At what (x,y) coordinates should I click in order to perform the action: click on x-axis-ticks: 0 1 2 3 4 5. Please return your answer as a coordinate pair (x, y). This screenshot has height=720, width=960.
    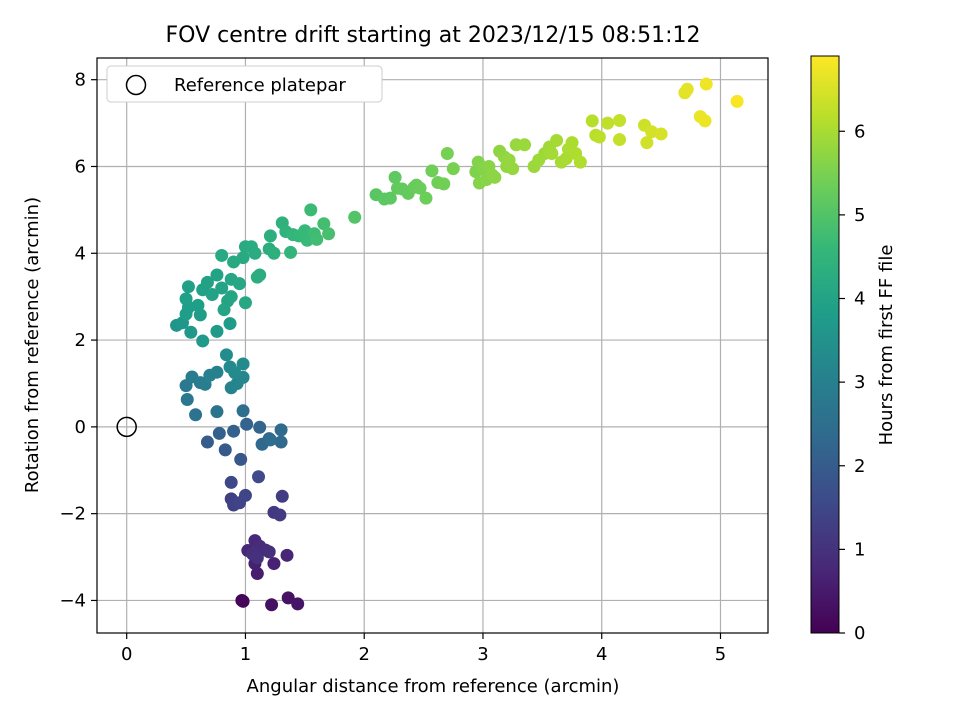
    Looking at the image, I should click on (423, 649).